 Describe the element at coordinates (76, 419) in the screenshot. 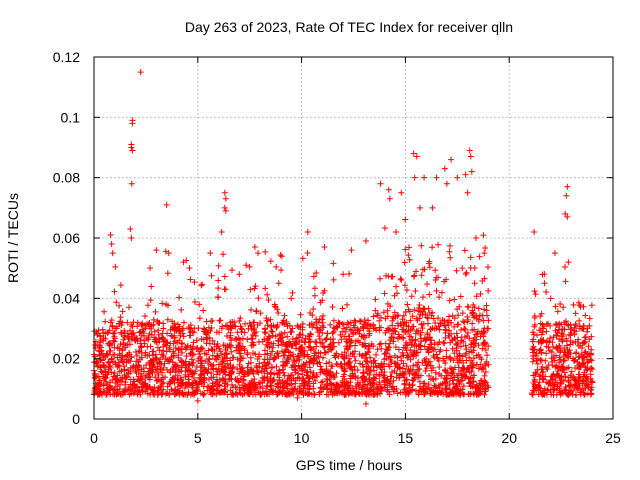

I see `y-tick-label: 0` at that location.